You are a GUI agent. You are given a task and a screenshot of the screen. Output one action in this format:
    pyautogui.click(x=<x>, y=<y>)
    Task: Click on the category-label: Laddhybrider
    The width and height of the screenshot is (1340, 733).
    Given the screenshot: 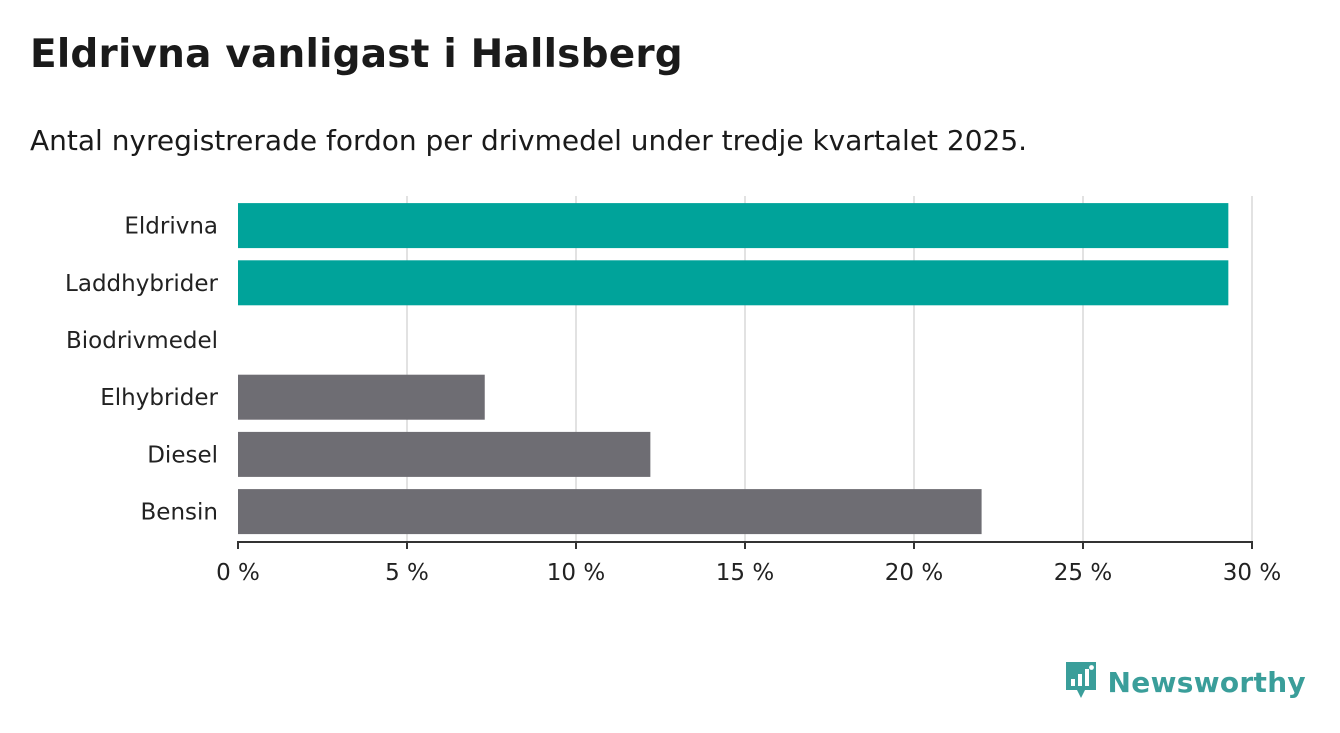 What is the action you would take?
    pyautogui.click(x=141, y=284)
    